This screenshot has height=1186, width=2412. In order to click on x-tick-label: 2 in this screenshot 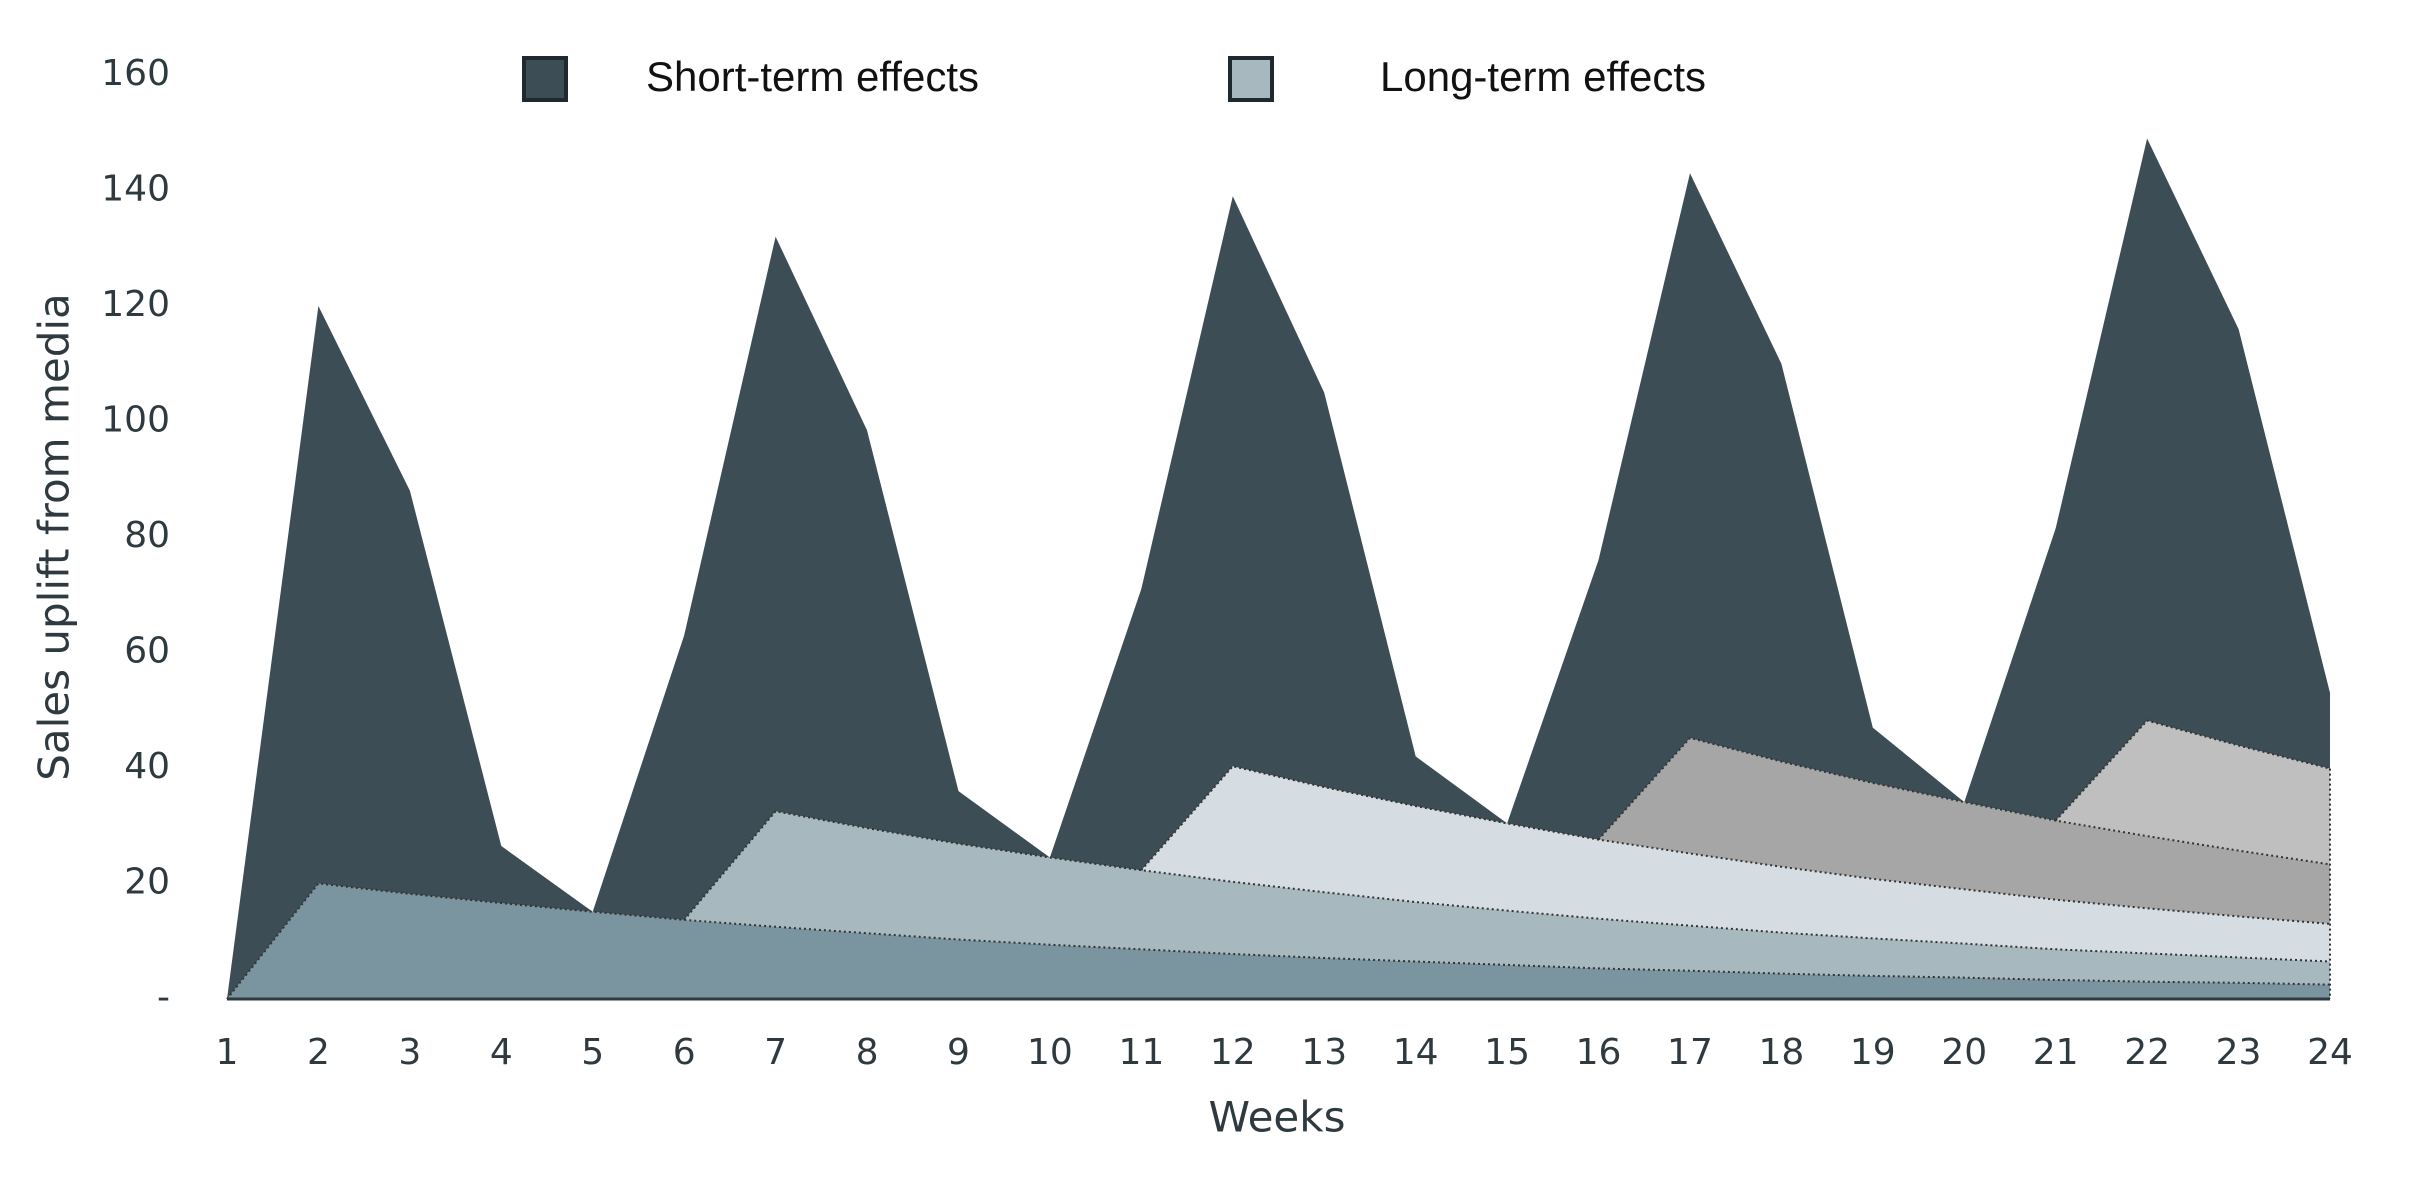, I will do `click(318, 1052)`.